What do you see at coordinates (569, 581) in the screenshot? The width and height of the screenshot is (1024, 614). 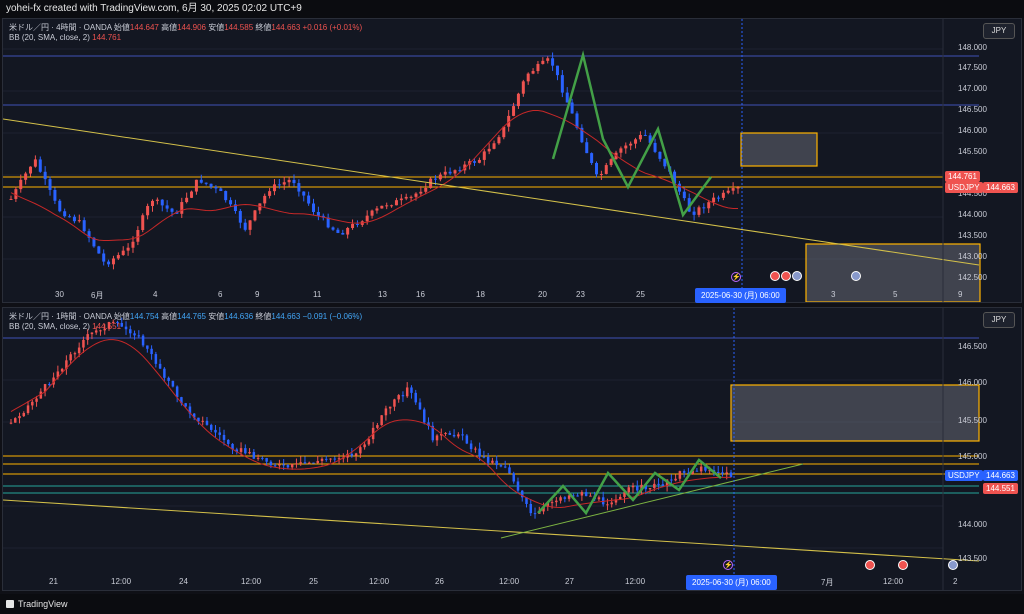 I see `time-tick-label: 27` at bounding box center [569, 581].